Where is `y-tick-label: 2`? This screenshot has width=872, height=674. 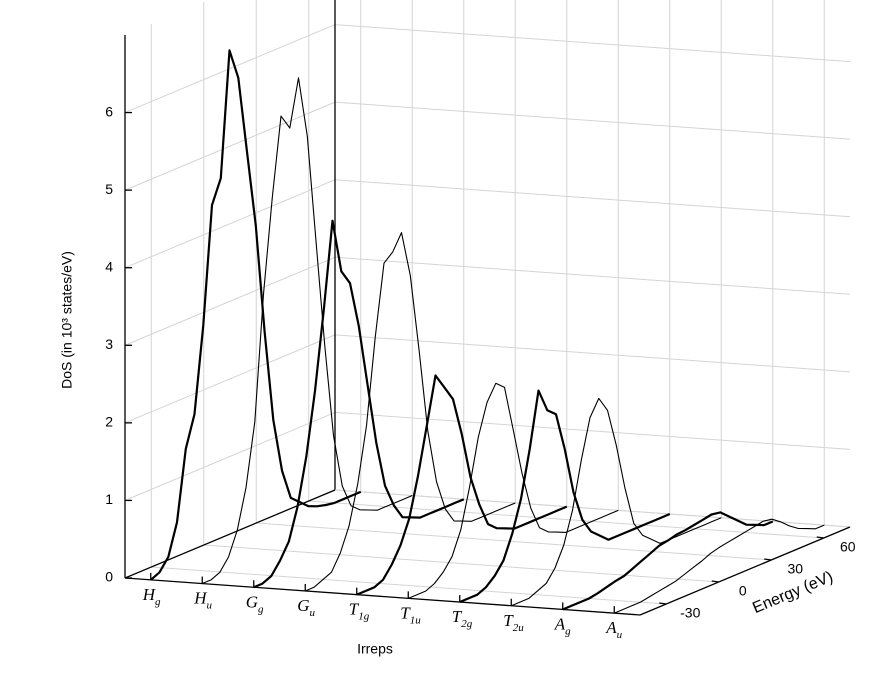
y-tick-label: 2 is located at coordinates (109, 422).